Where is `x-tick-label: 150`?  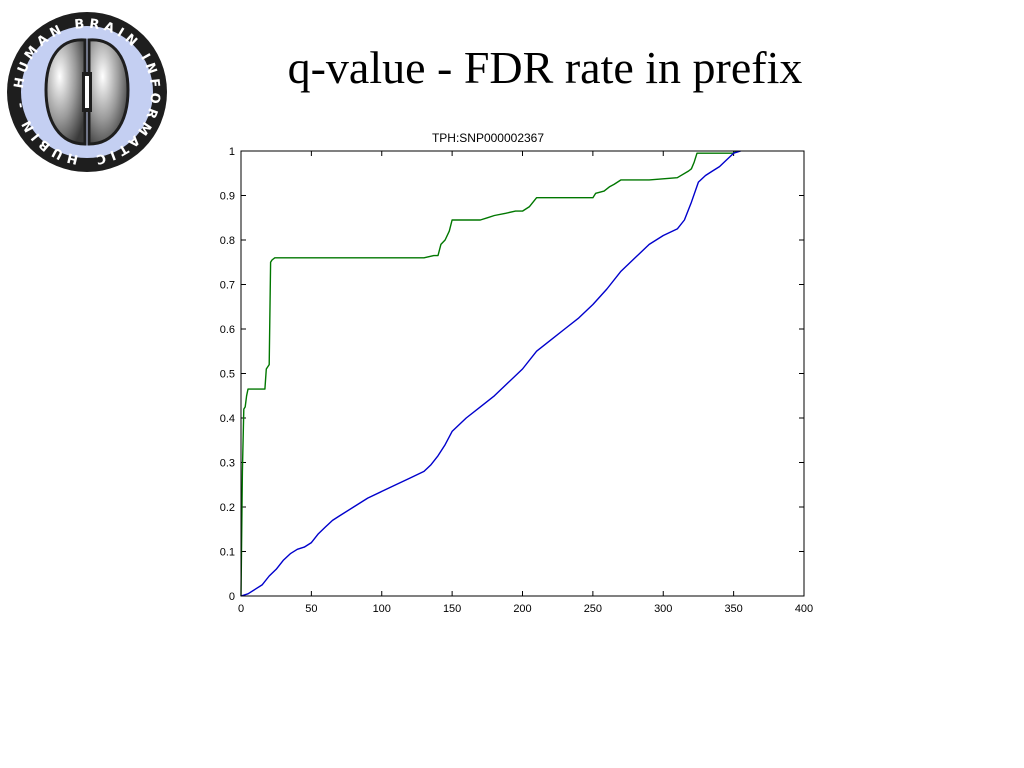
x-tick-label: 150 is located at coordinates (452, 609).